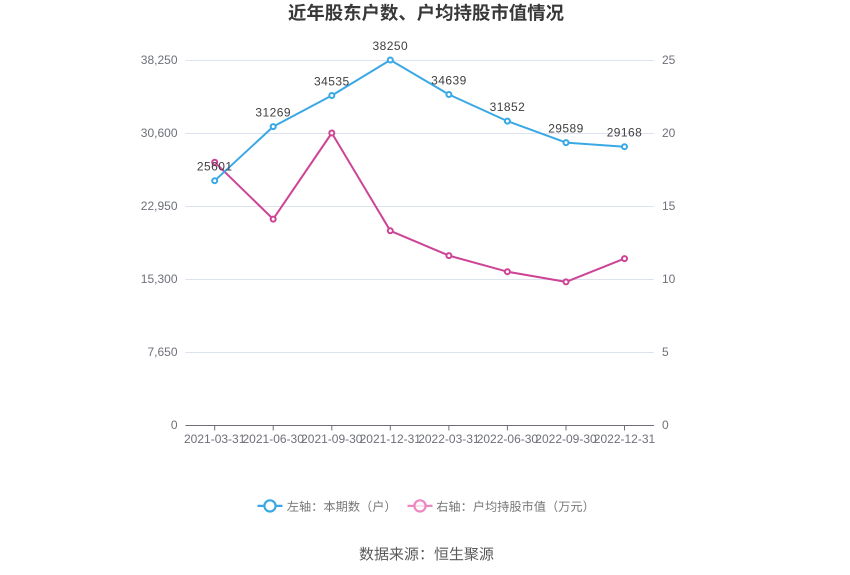 The height and width of the screenshot is (575, 850). I want to click on svg-text: 7,650, so click(162, 352).